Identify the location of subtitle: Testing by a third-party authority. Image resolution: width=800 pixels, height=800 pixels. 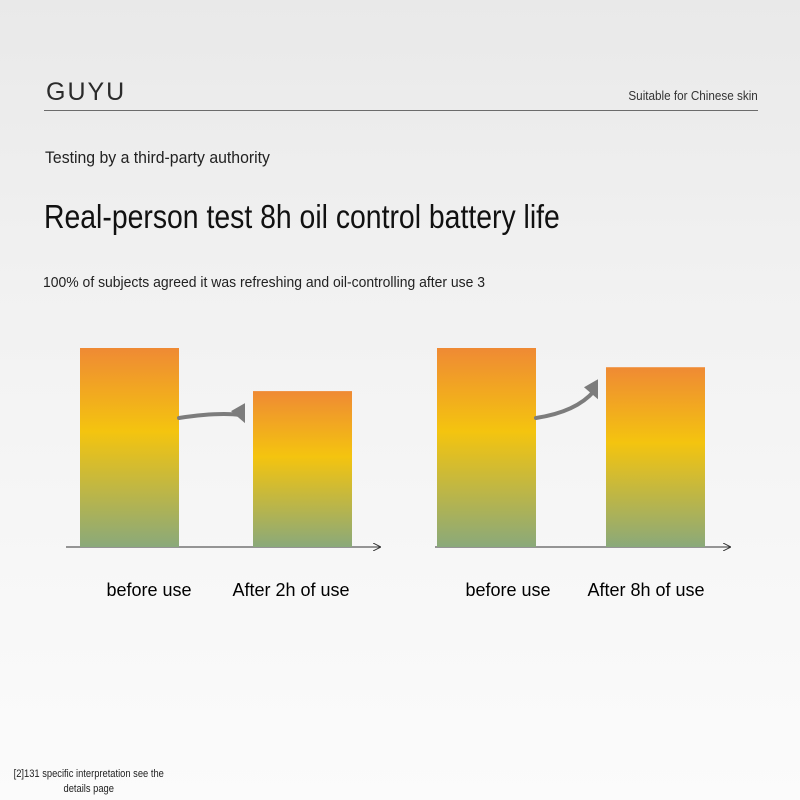
(157, 157).